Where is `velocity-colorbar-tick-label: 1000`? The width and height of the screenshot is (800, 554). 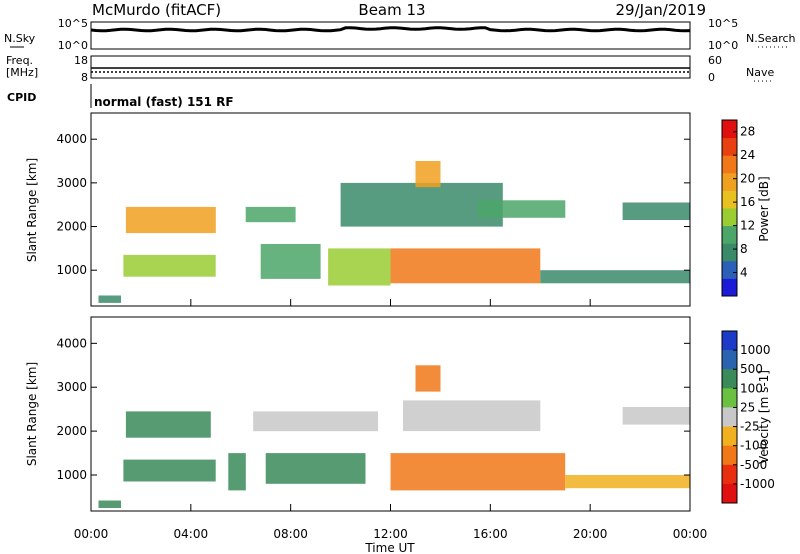 velocity-colorbar-tick-label: 1000 is located at coordinates (755, 350).